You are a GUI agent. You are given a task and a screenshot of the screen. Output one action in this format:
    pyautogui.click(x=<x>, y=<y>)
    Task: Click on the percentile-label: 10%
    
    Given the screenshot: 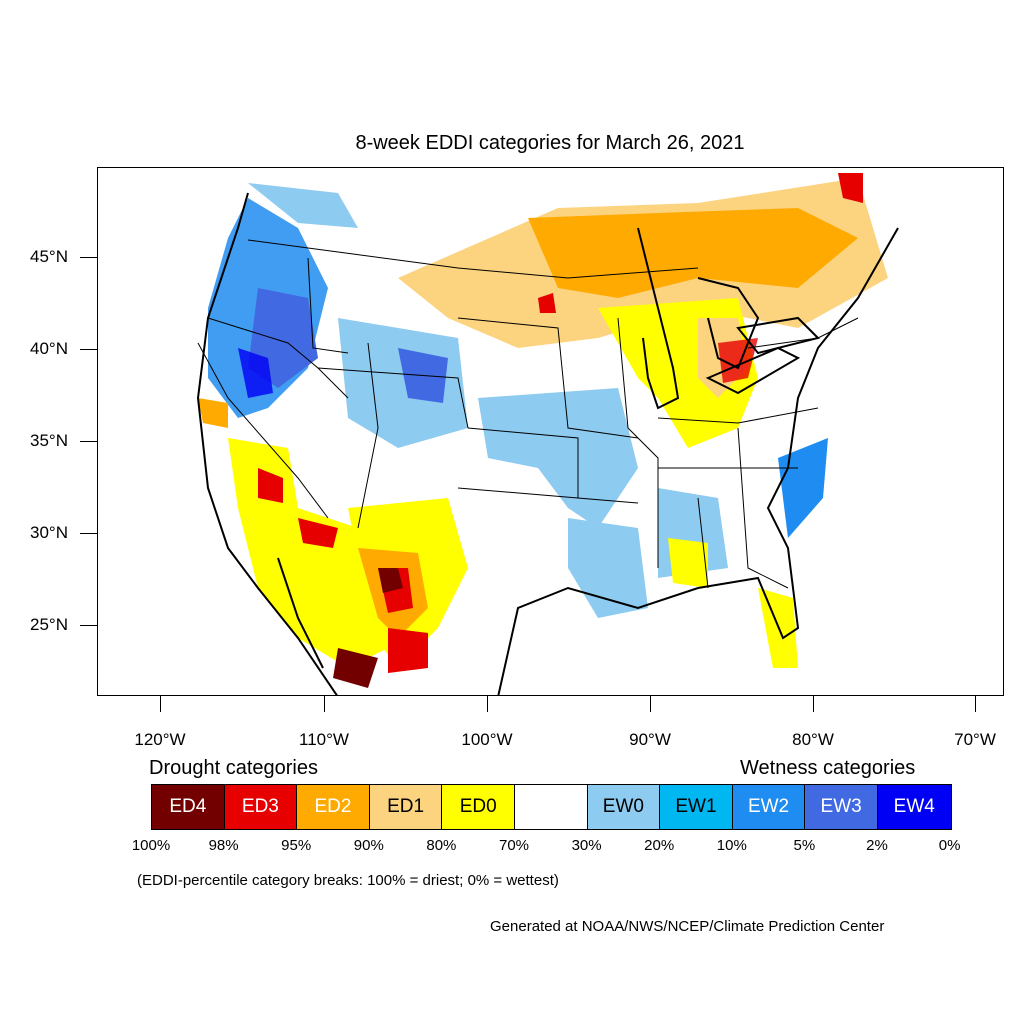 What is the action you would take?
    pyautogui.click(x=731, y=845)
    